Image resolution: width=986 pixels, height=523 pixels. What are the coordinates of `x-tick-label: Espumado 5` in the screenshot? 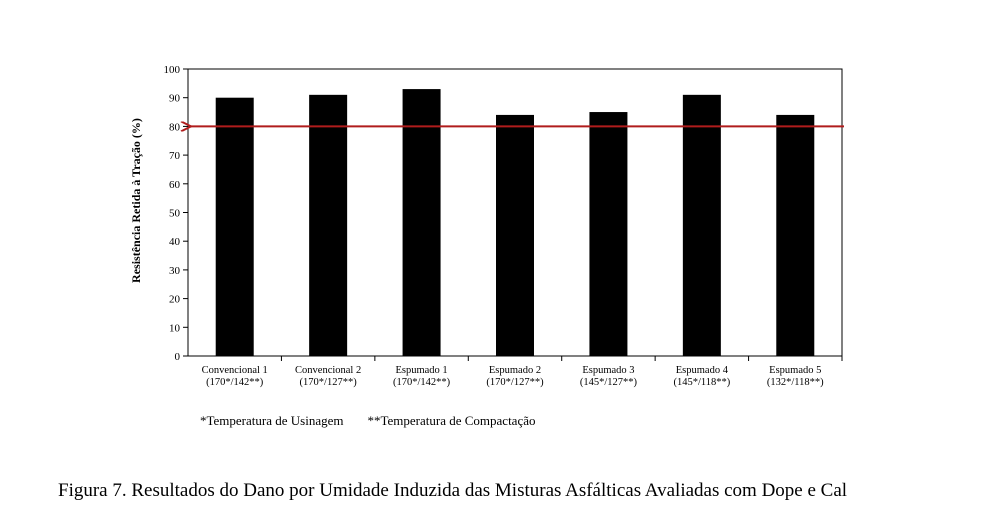 It's located at (795, 370).